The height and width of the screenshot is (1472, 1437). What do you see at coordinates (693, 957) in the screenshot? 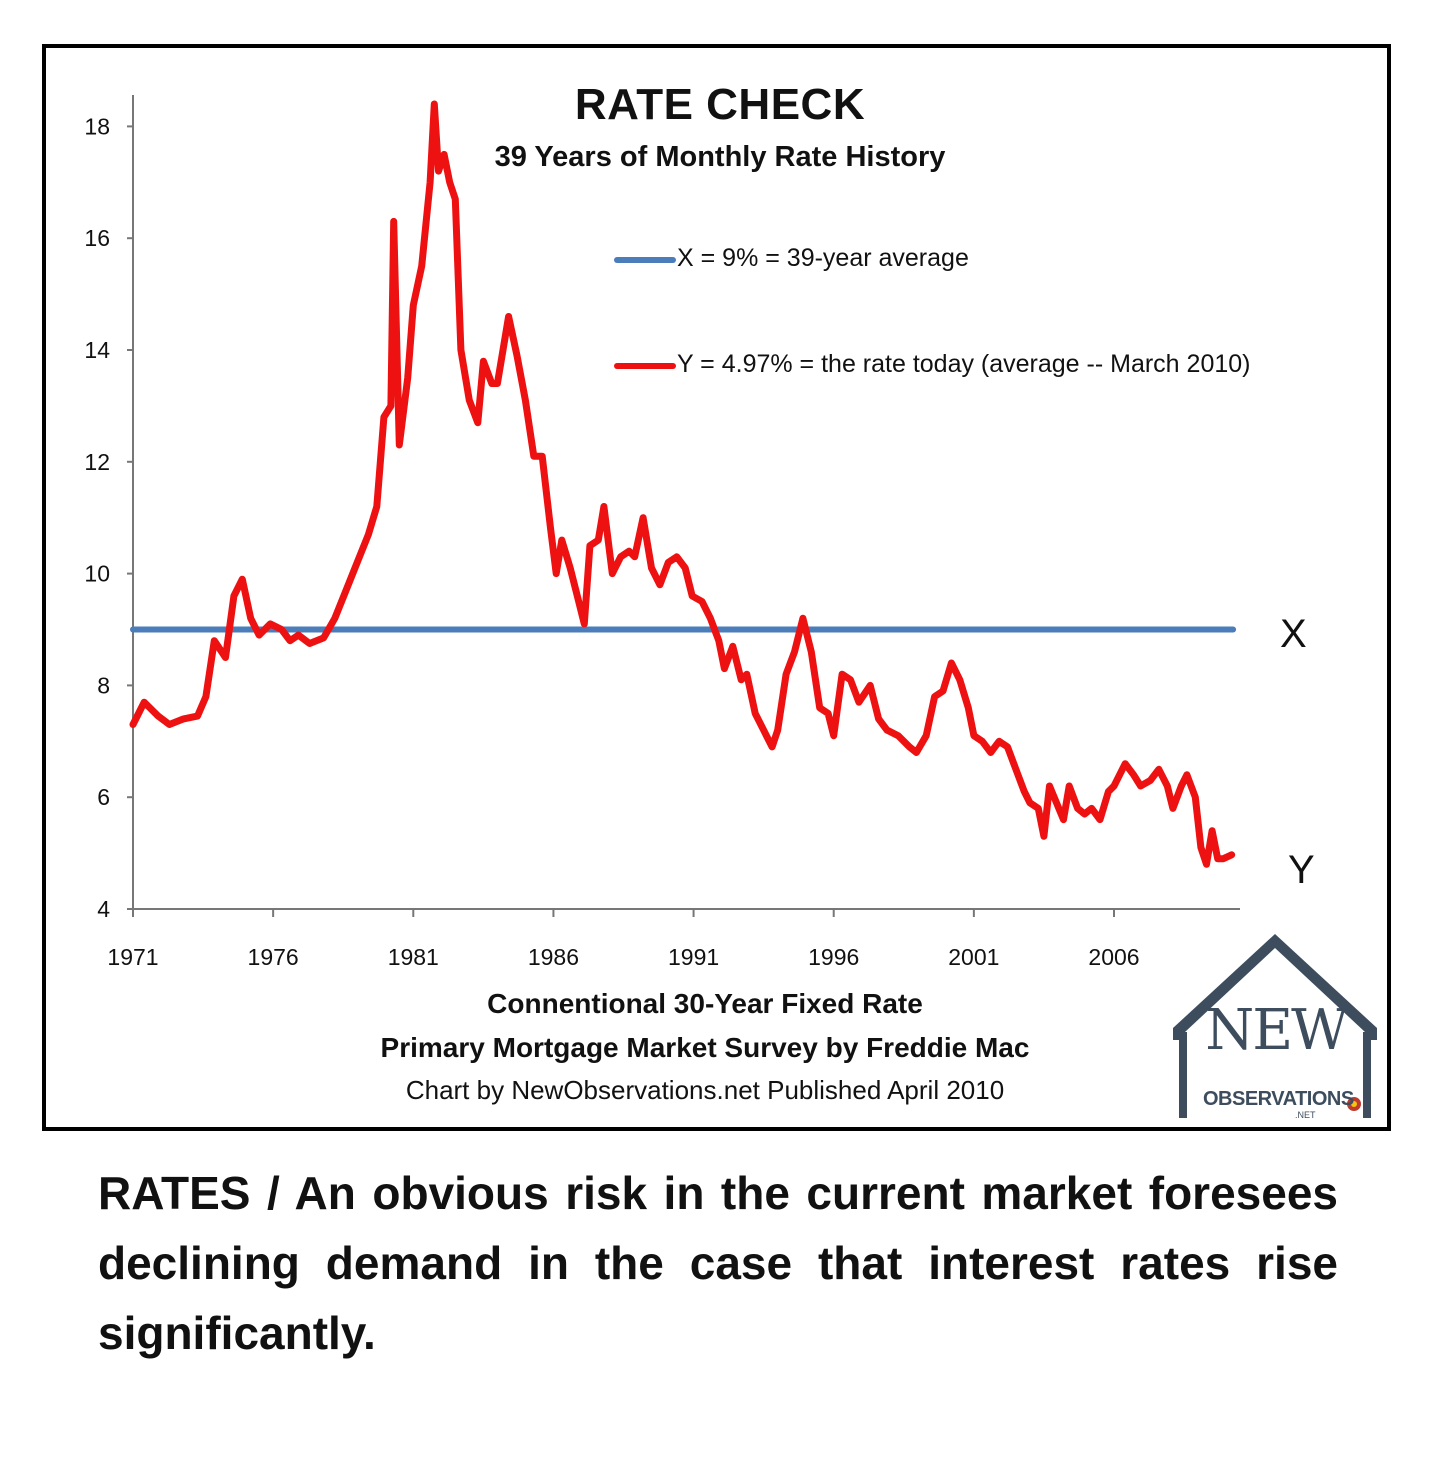
I see `x-tick-label: 1991` at bounding box center [693, 957].